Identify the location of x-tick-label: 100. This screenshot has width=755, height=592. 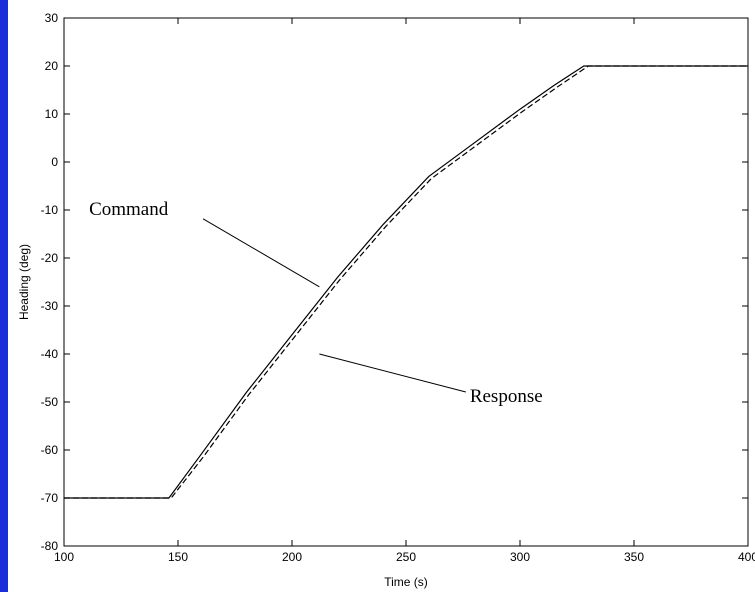
(64, 557).